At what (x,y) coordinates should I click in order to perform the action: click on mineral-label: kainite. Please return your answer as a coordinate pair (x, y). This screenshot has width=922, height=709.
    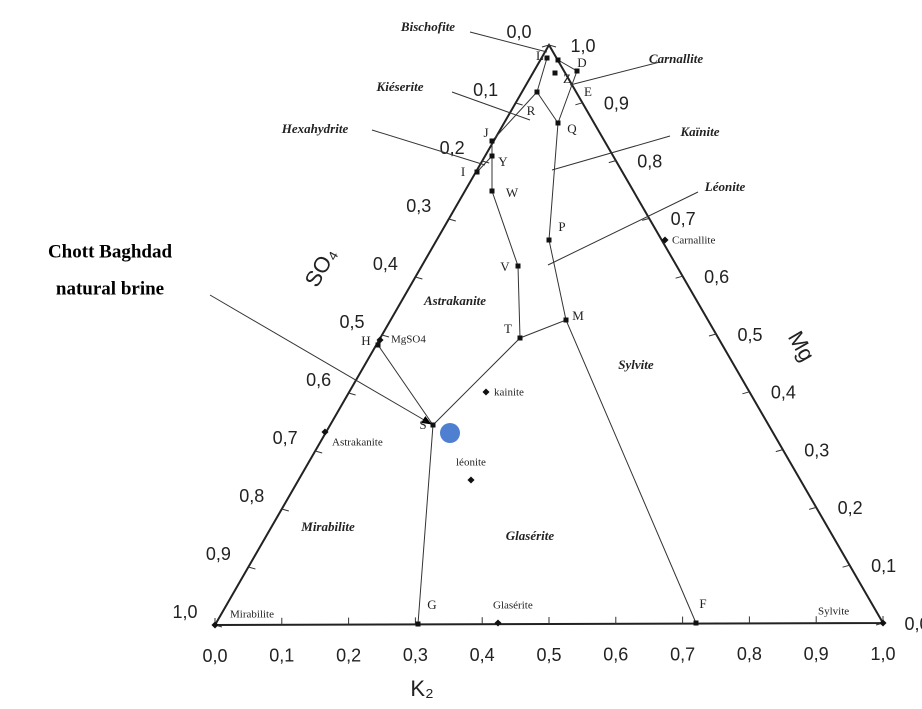
    Looking at the image, I should click on (509, 393).